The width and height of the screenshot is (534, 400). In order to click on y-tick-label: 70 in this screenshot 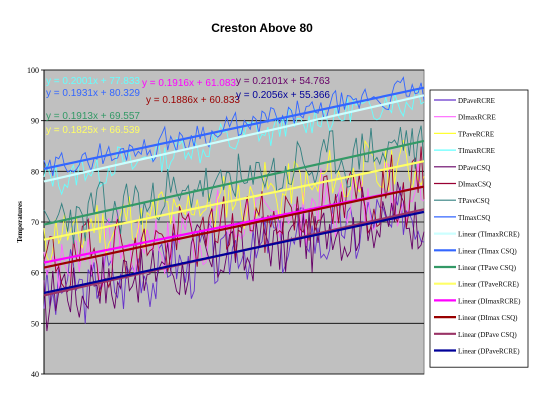, I will do `click(35, 222)`.